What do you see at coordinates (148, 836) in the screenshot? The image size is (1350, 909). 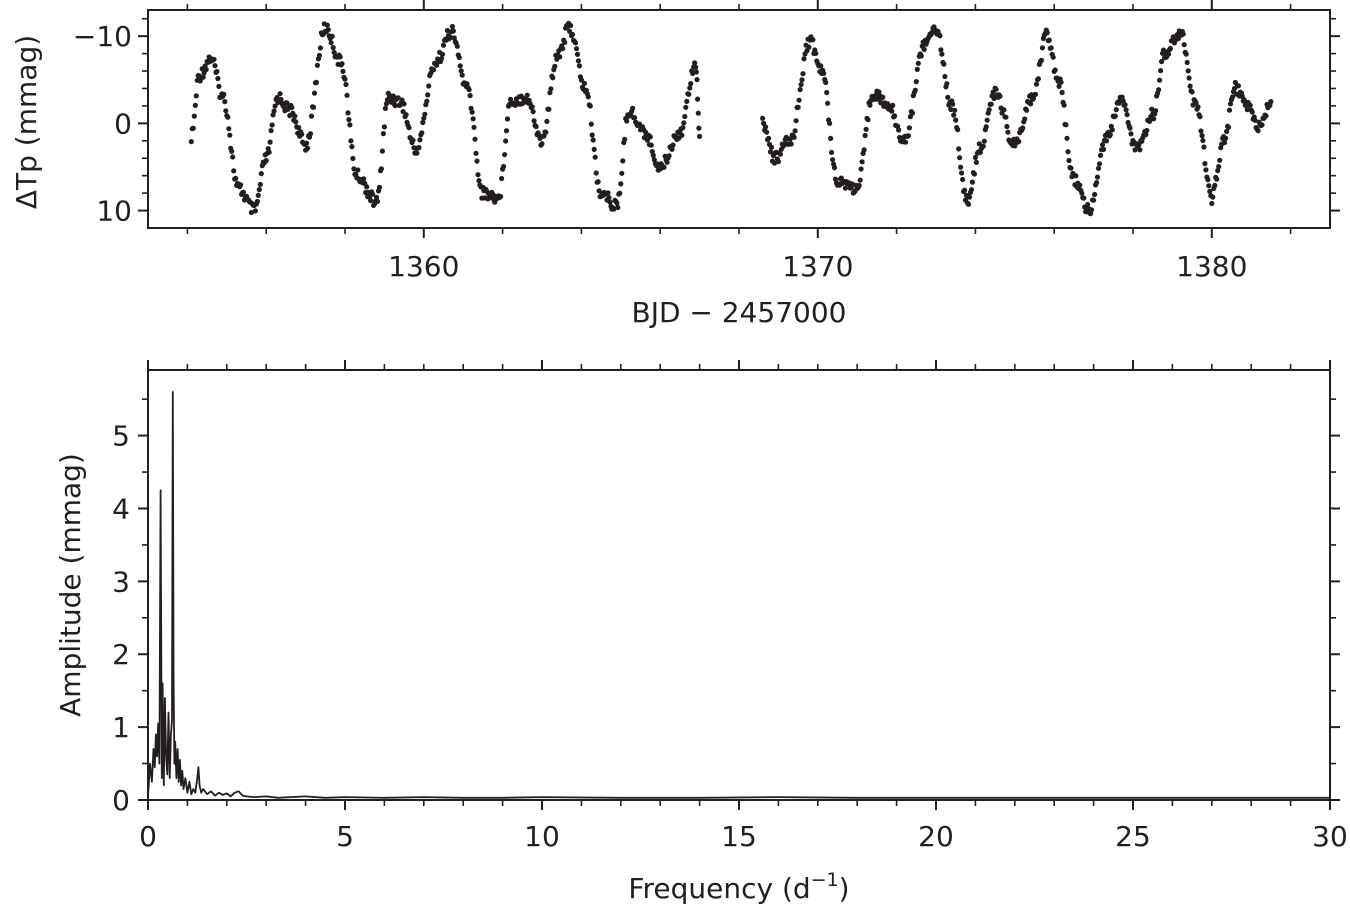 I see `amplitude-spectrum-xtick-label: 0` at bounding box center [148, 836].